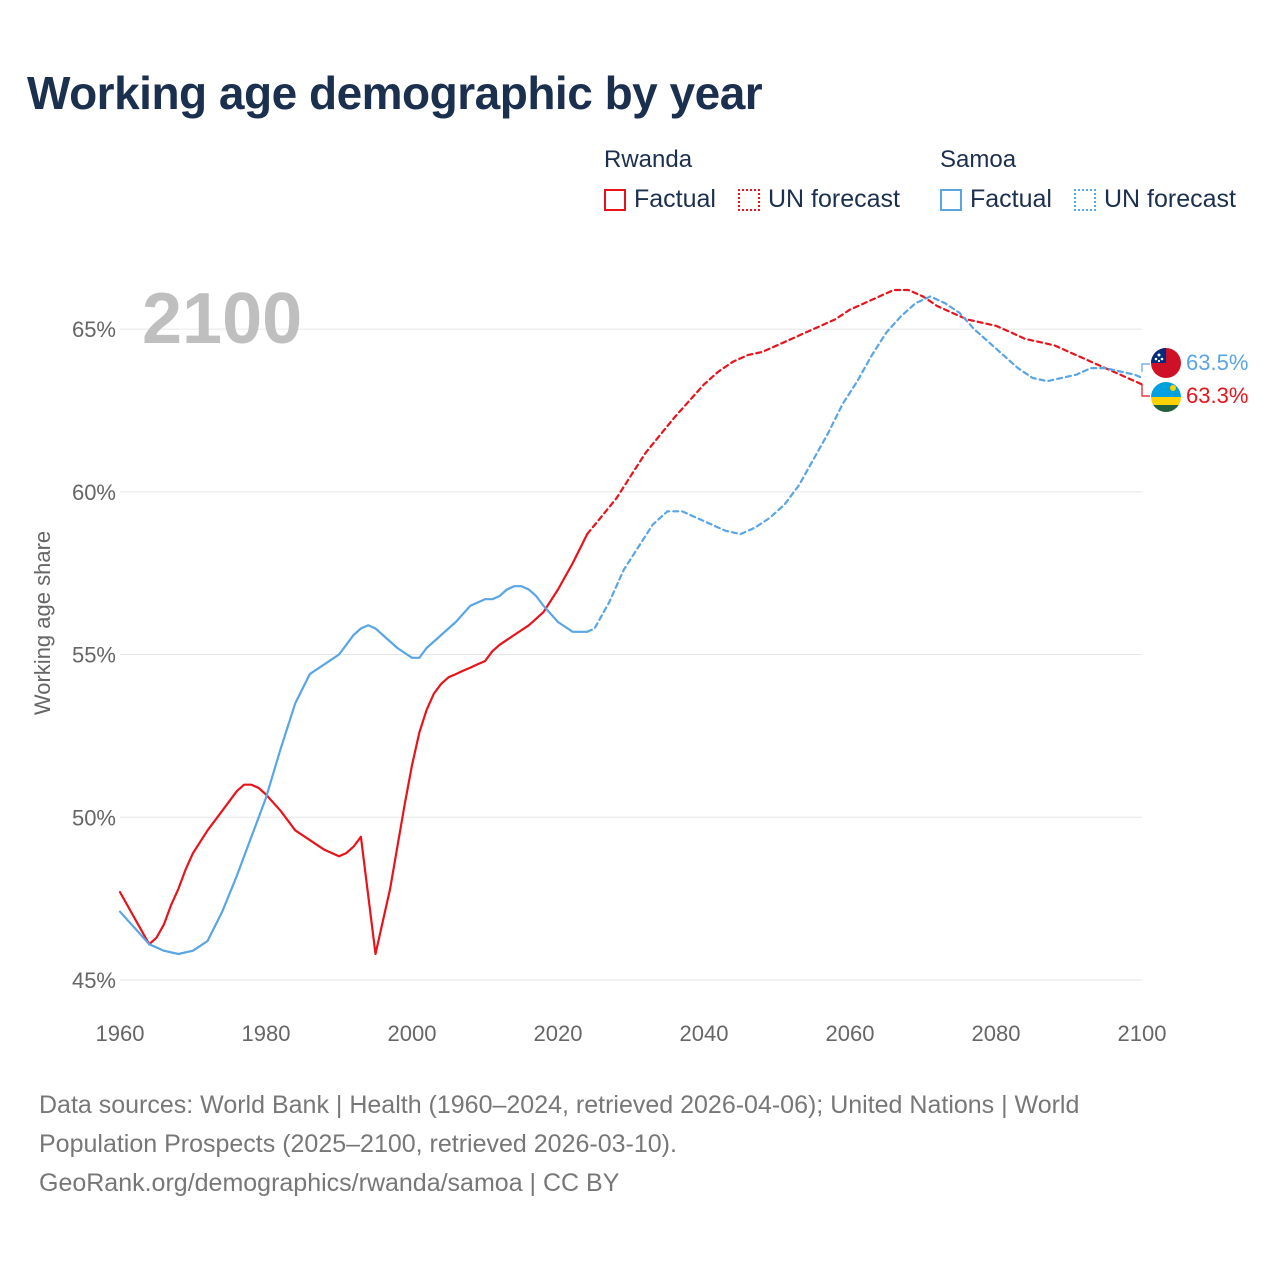 This screenshot has height=1280, width=1280. I want to click on series-line-rwanda-forecast, so click(865, 412).